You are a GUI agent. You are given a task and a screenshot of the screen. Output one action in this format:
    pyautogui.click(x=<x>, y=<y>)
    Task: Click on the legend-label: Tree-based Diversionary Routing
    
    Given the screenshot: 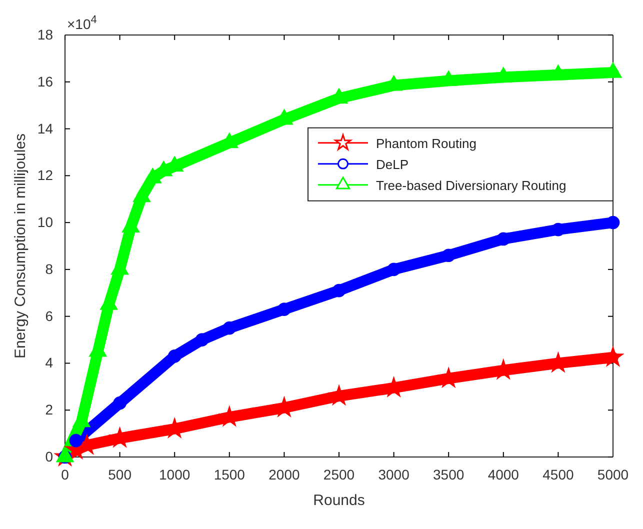 What is the action you would take?
    pyautogui.click(x=471, y=185)
    